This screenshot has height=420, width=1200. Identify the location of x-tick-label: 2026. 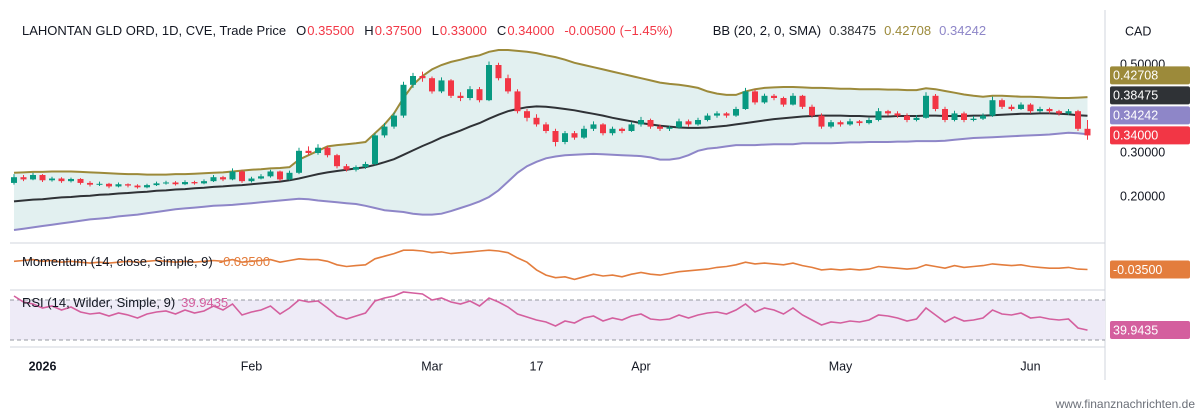
(43, 366).